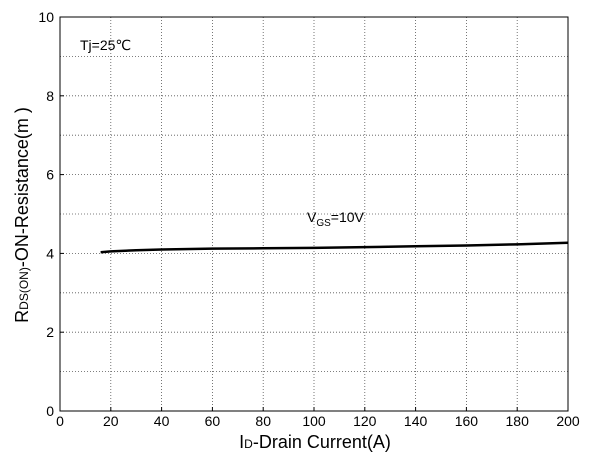 This screenshot has height=460, width=592. What do you see at coordinates (263, 421) in the screenshot?
I see `x-tick-label: 80` at bounding box center [263, 421].